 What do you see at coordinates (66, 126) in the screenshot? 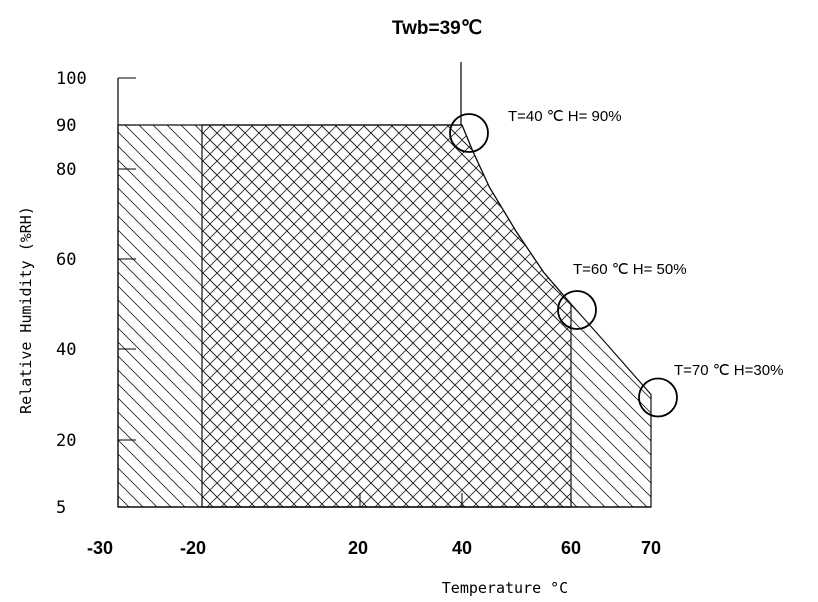
I see `y-tick-label: 90` at bounding box center [66, 126].